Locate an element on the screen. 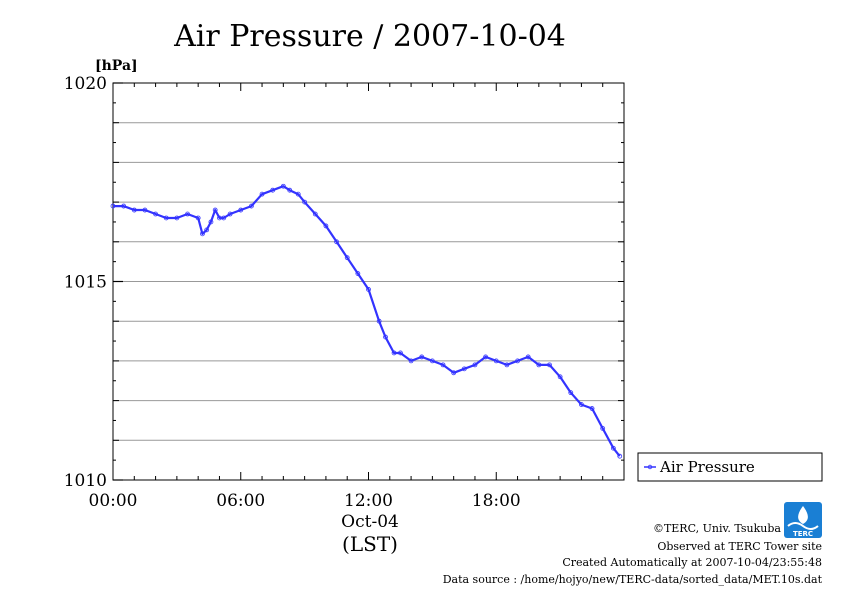 This screenshot has height=595, width=842. terc-logo: TERC is located at coordinates (803, 520).